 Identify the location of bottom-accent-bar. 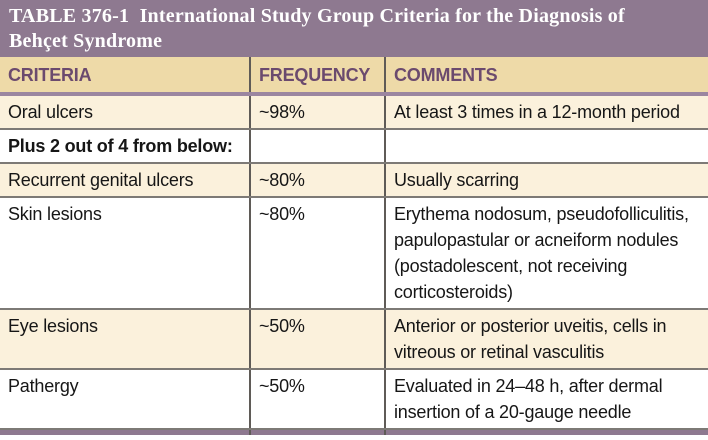
(354, 432).